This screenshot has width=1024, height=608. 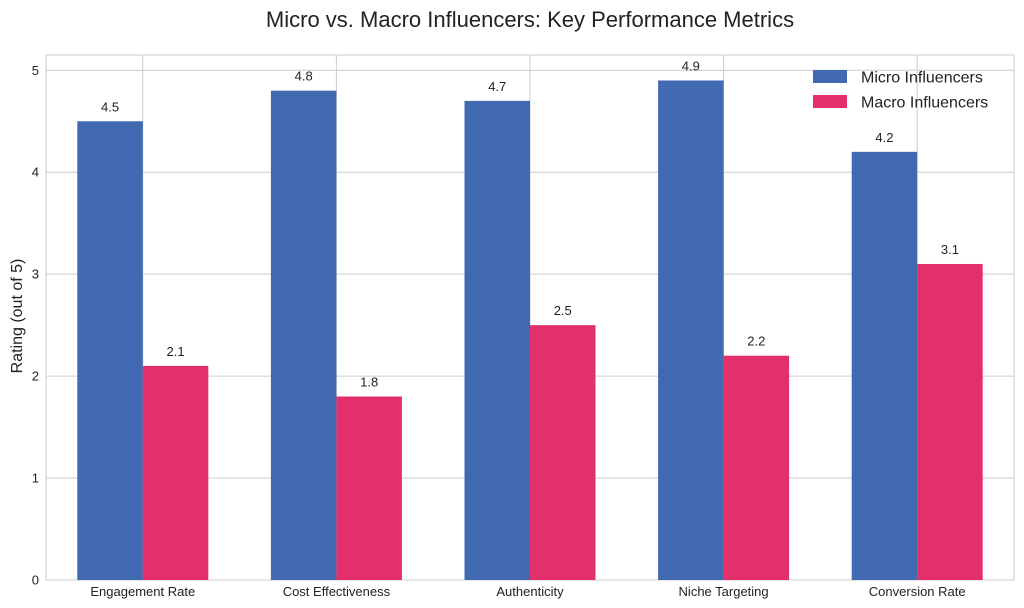 I want to click on x-tick-label: Niche Targeting, so click(x=724, y=591).